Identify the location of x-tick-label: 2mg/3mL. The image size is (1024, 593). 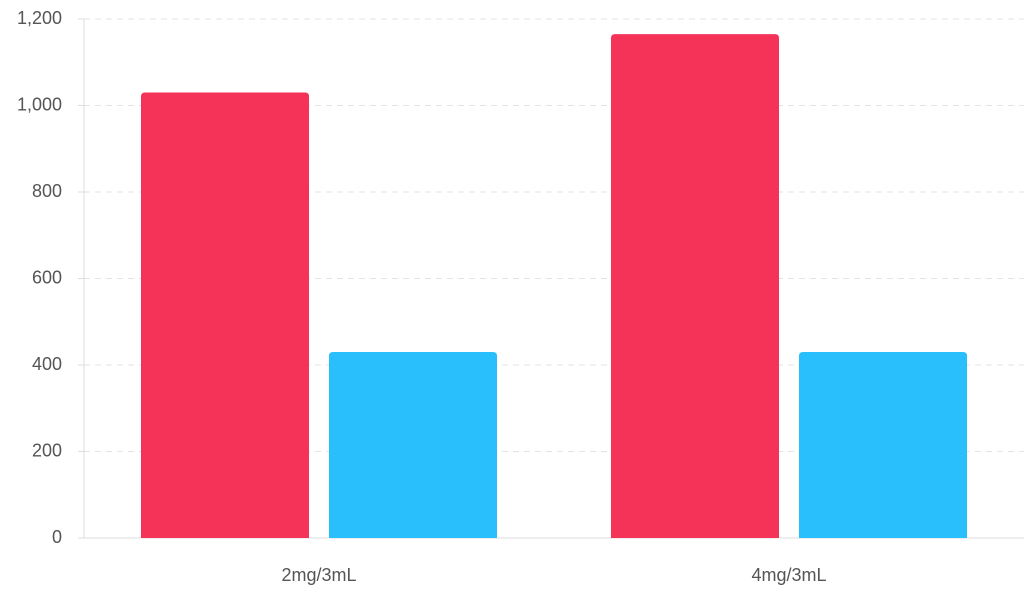
(318, 575).